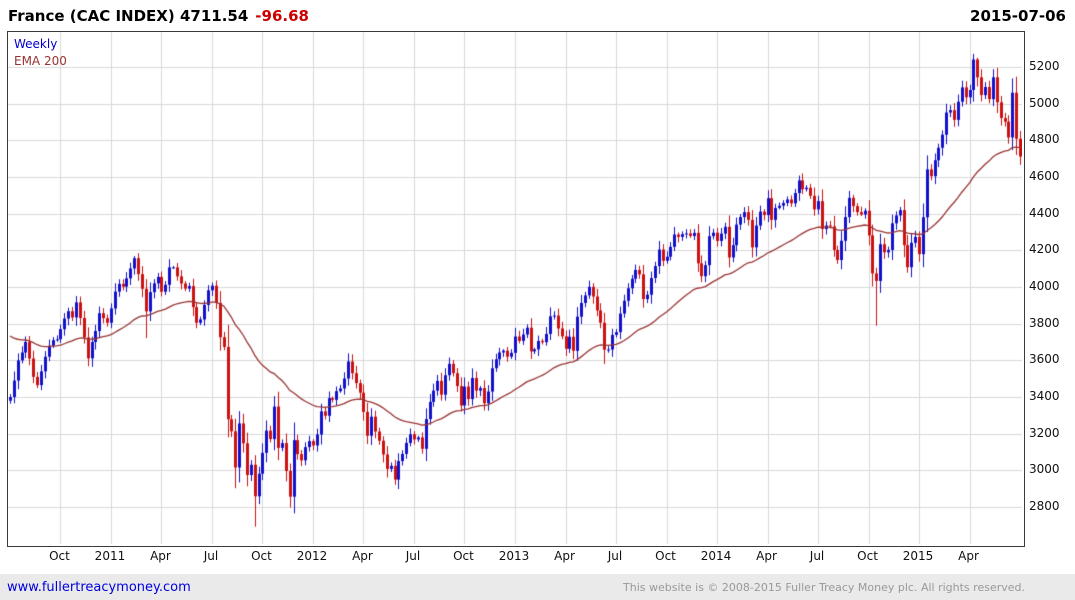  What do you see at coordinates (716, 556) in the screenshot?
I see `x-tick-label: 2014` at bounding box center [716, 556].